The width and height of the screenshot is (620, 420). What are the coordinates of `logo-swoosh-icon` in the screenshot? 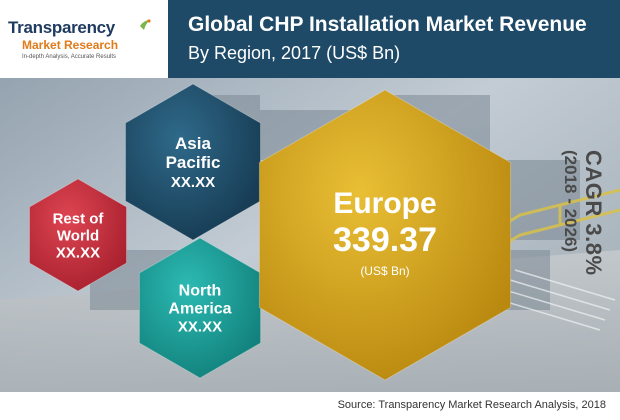 It's located at (145, 24).